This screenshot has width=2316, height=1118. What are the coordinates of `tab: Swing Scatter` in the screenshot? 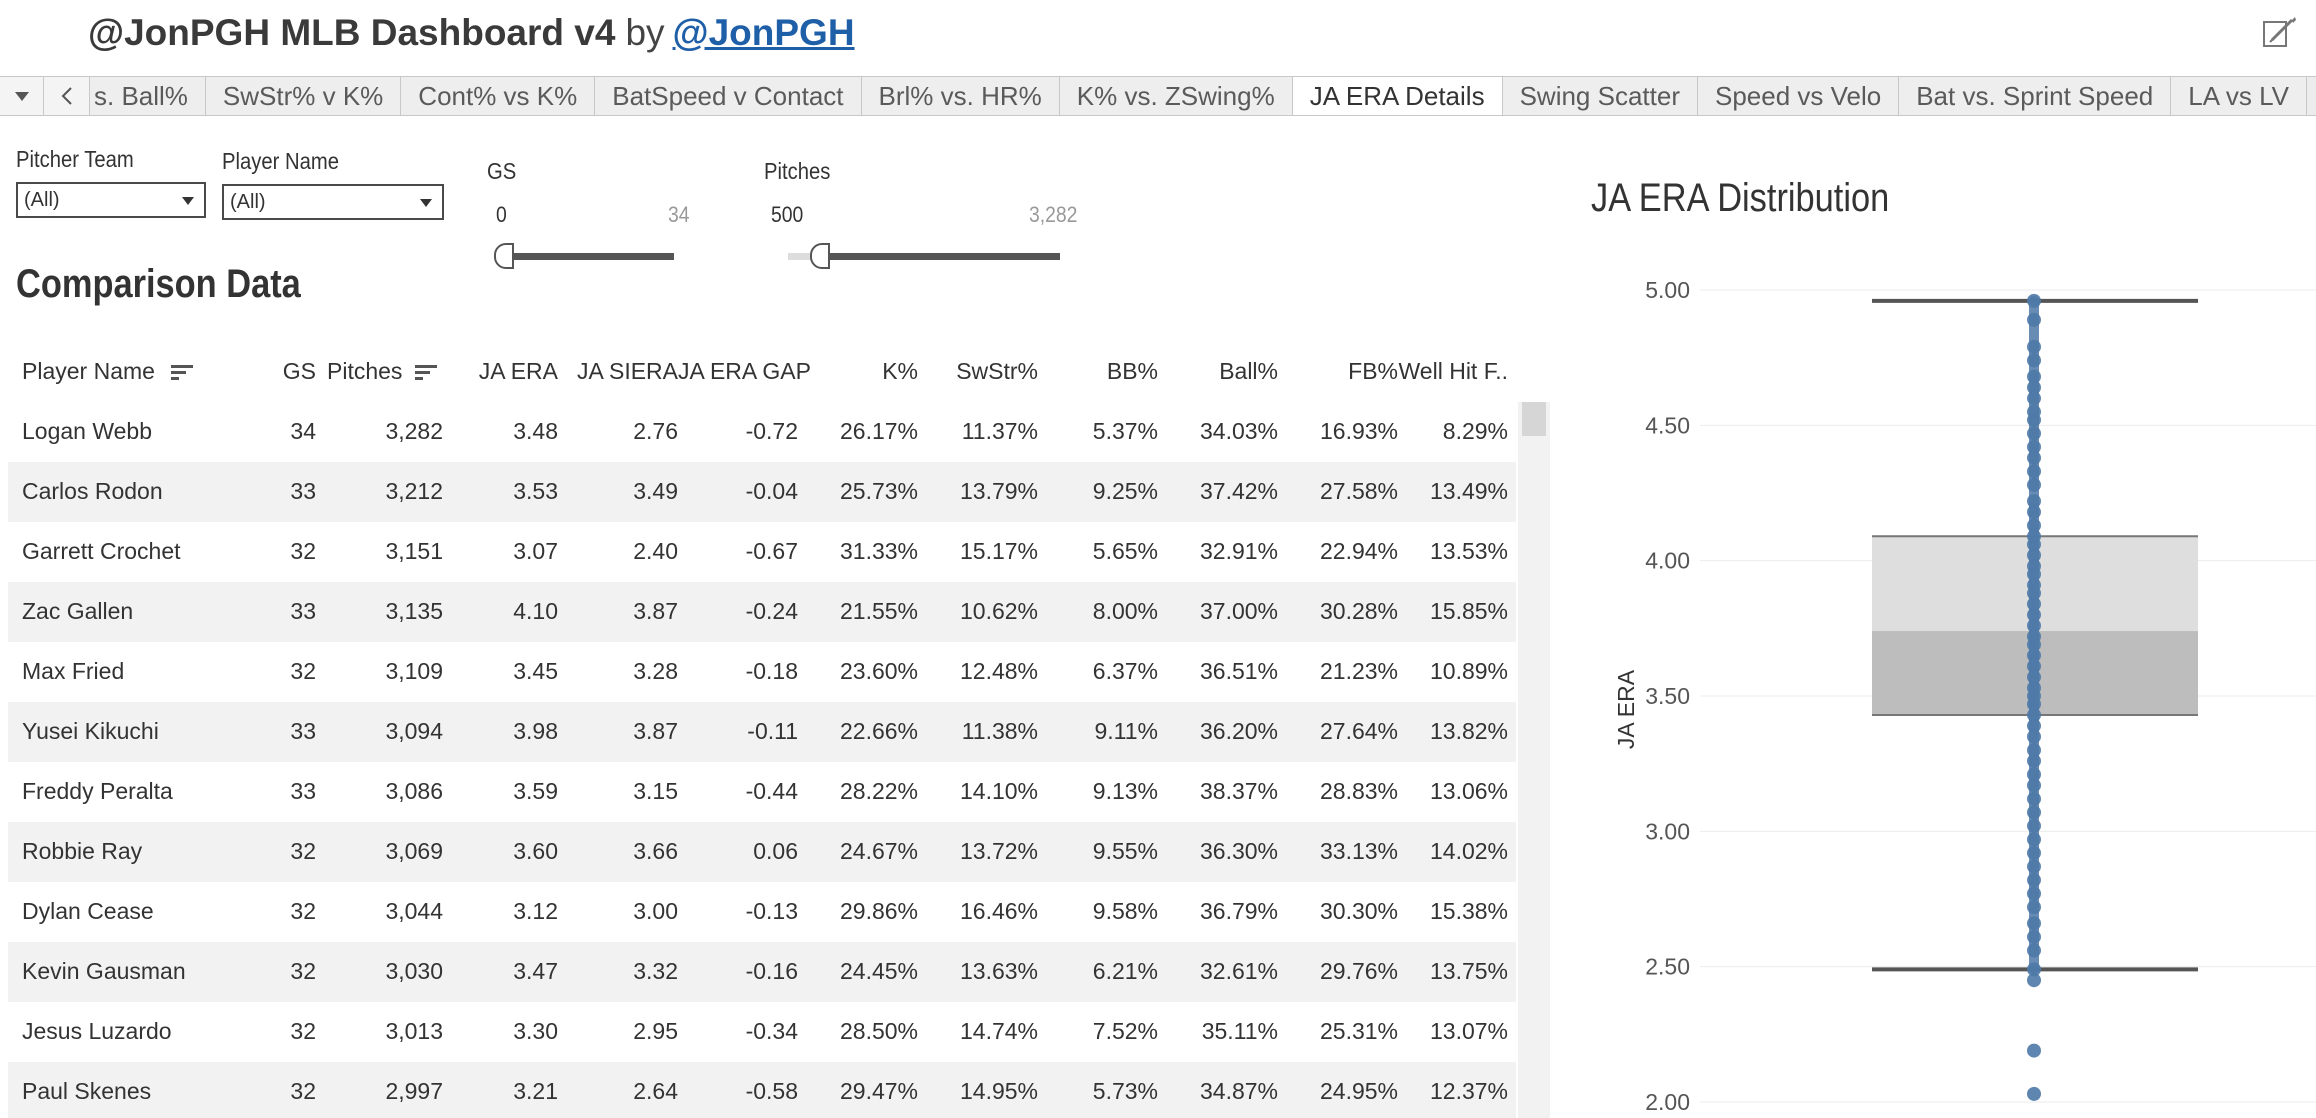 It's located at (1600, 96).